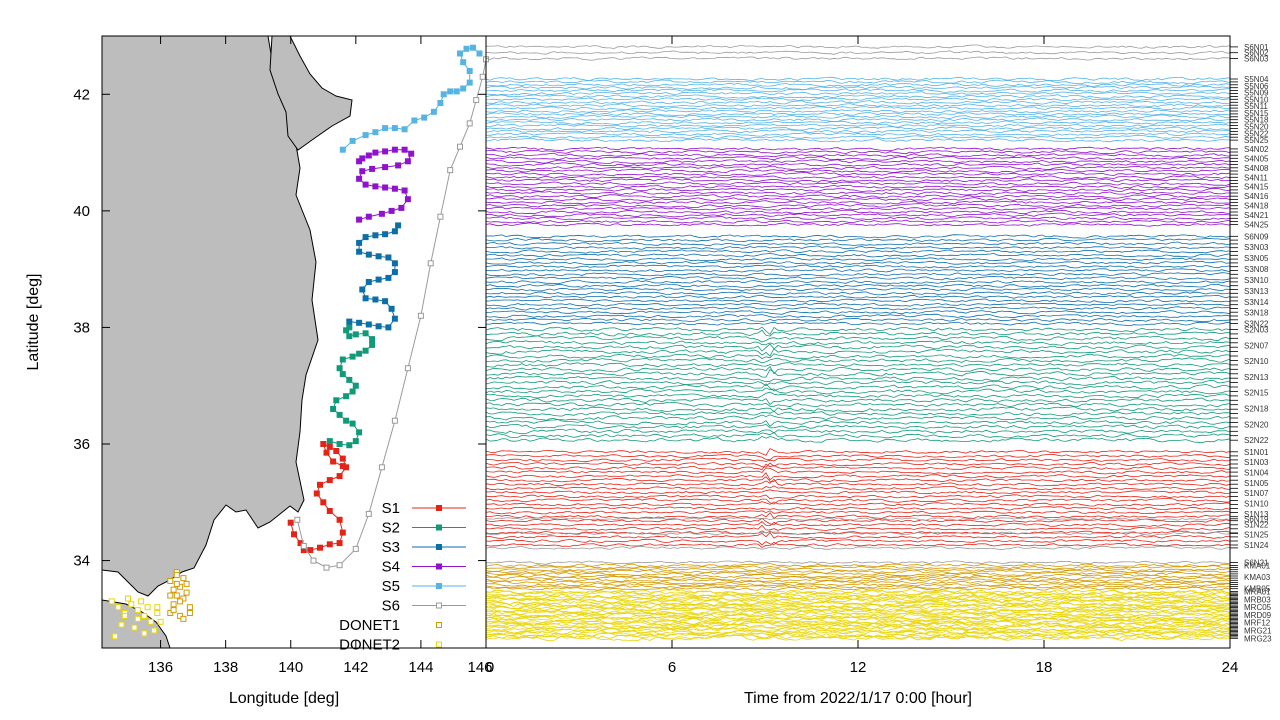 The image size is (1280, 720). Describe the element at coordinates (180, 595) in the screenshot. I see `map-series-donet1` at that location.